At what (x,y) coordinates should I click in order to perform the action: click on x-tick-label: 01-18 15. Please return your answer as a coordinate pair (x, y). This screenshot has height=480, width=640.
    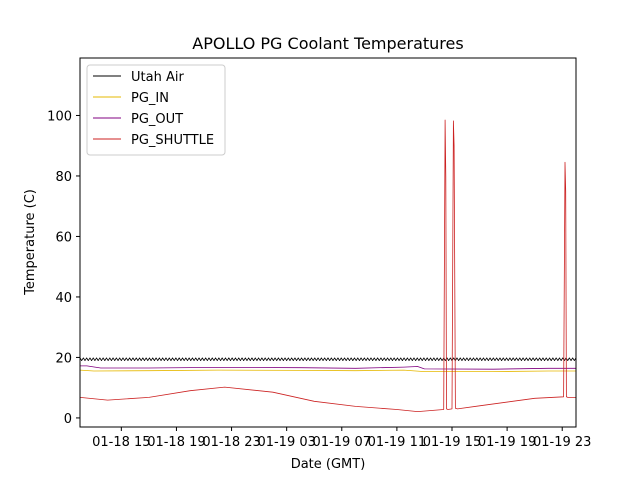
    Looking at the image, I should click on (121, 442).